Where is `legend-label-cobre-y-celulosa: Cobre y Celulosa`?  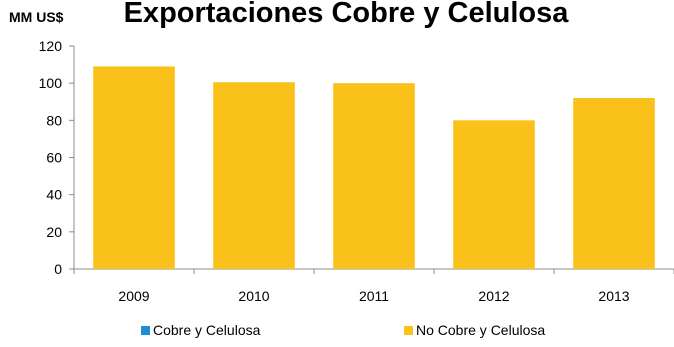
legend-label-cobre-y-celulosa: Cobre y Celulosa is located at coordinates (207, 330).